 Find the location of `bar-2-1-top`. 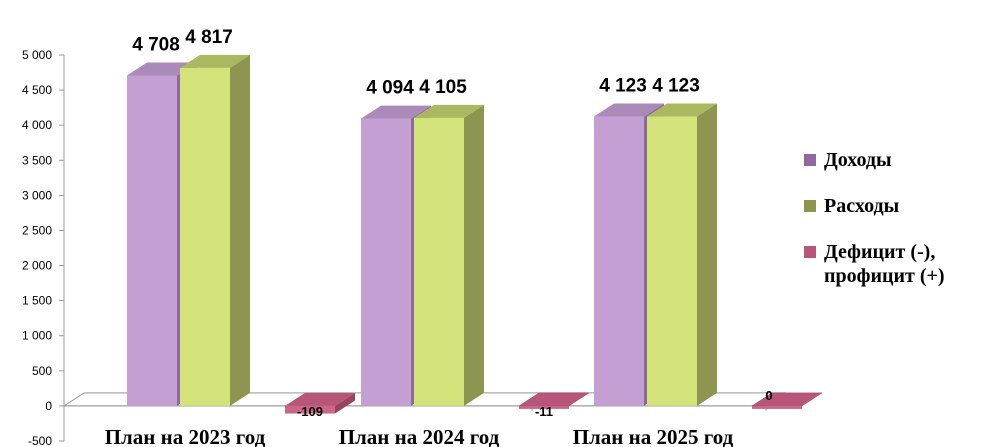

bar-2-1-top is located at coordinates (554, 399).